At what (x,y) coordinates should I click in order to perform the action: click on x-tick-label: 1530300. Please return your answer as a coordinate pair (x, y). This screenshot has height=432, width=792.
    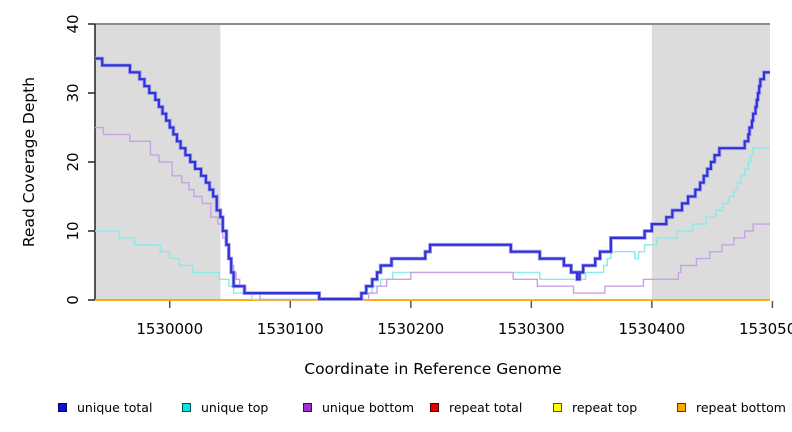
    Looking at the image, I should click on (531, 329).